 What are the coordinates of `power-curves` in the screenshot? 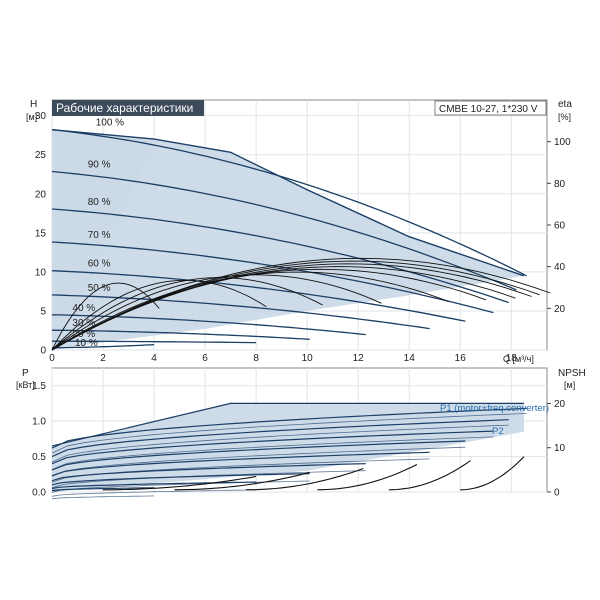 It's located at (289, 453).